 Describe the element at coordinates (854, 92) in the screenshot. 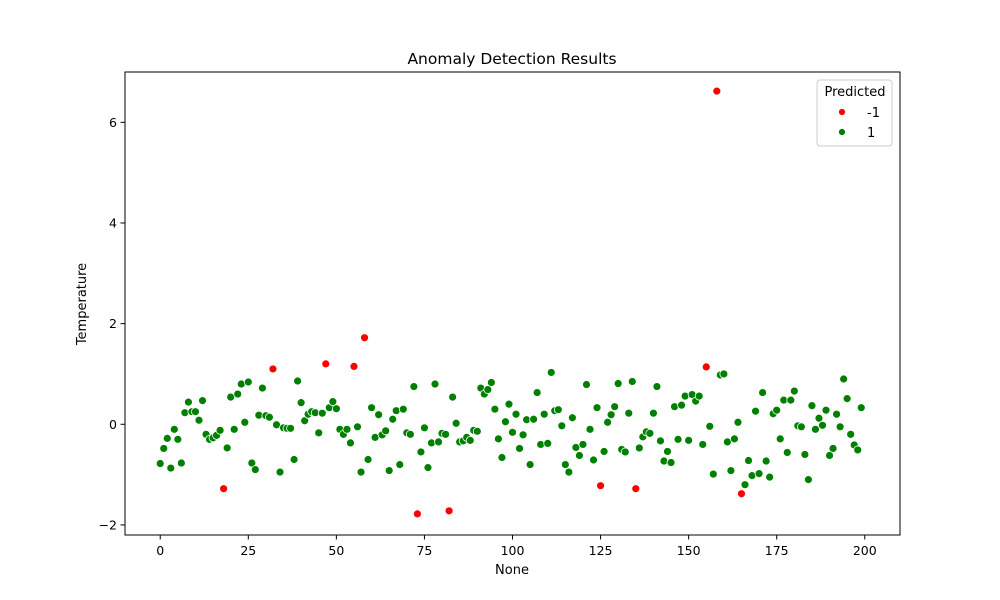

I see `legend-title: Predicted` at that location.